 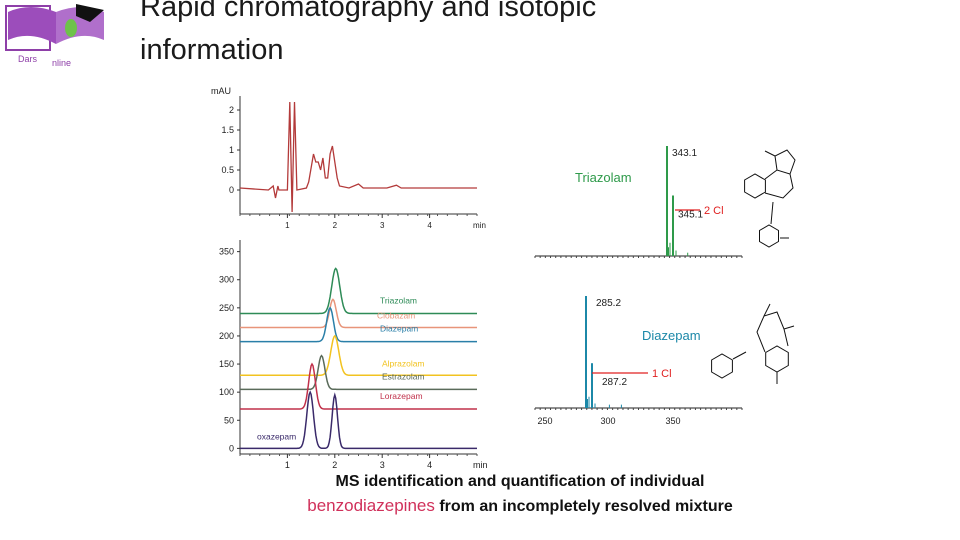 What do you see at coordinates (690, 215) in the screenshot?
I see `ms-peak-label: 345.1` at bounding box center [690, 215].